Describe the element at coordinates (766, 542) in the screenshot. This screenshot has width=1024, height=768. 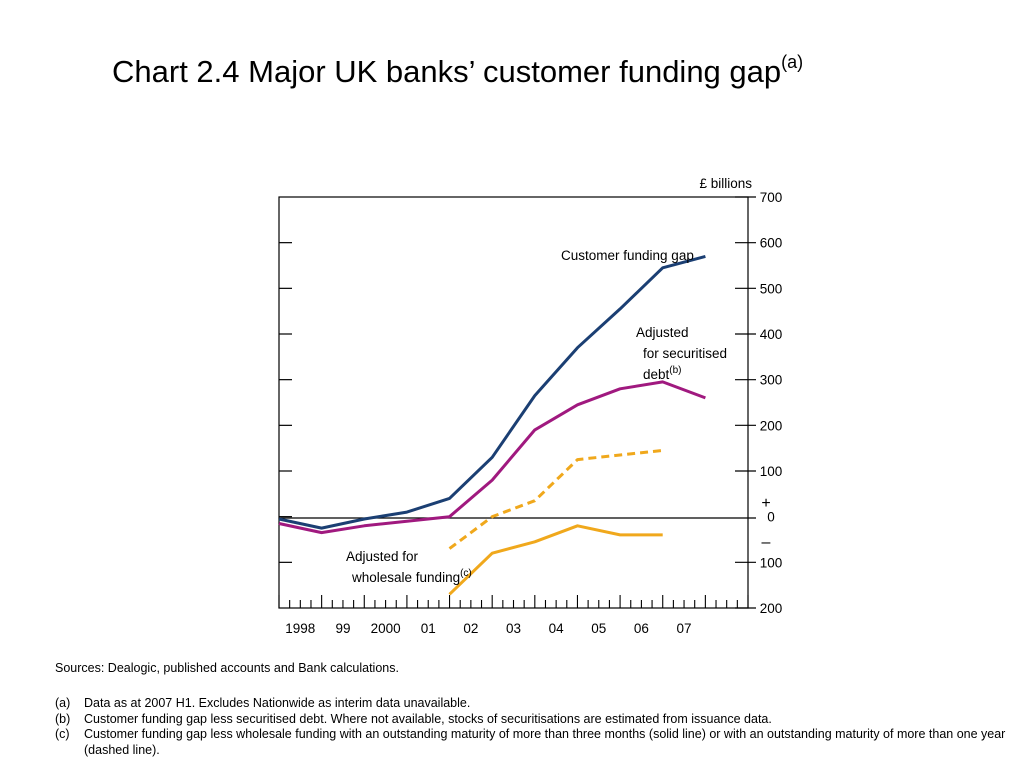
I see `y-axis-minus-sign: –` at that location.